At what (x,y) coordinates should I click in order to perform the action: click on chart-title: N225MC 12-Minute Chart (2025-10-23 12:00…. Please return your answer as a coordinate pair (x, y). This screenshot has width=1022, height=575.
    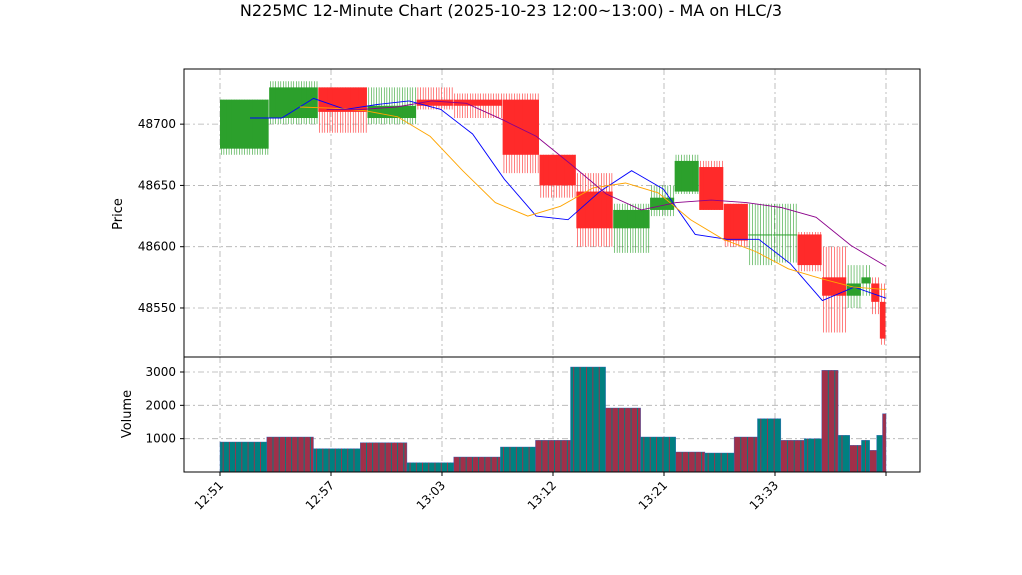
    Looking at the image, I should click on (511, 10).